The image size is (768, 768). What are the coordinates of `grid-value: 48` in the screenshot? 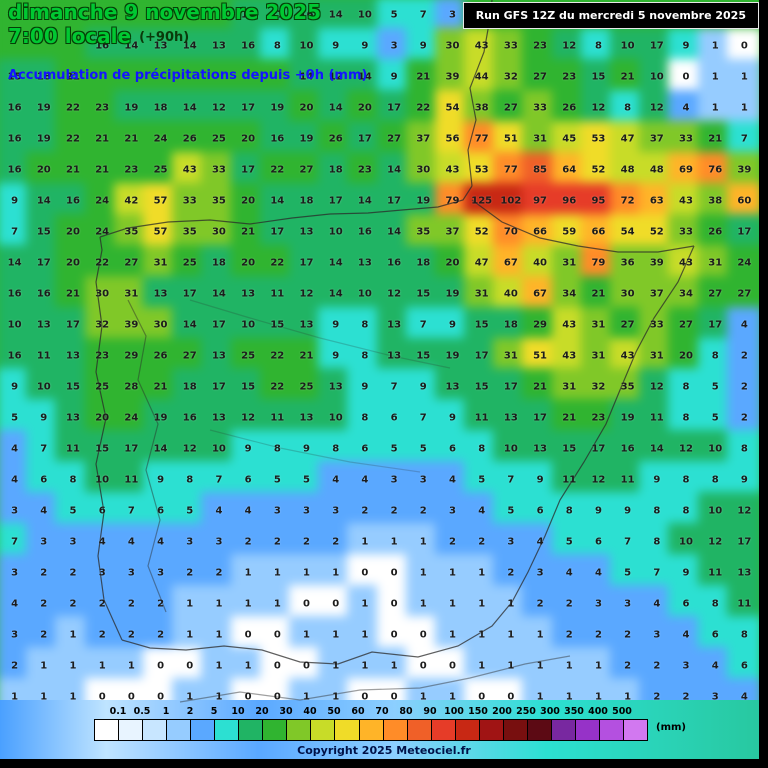 It's located at (627, 170).